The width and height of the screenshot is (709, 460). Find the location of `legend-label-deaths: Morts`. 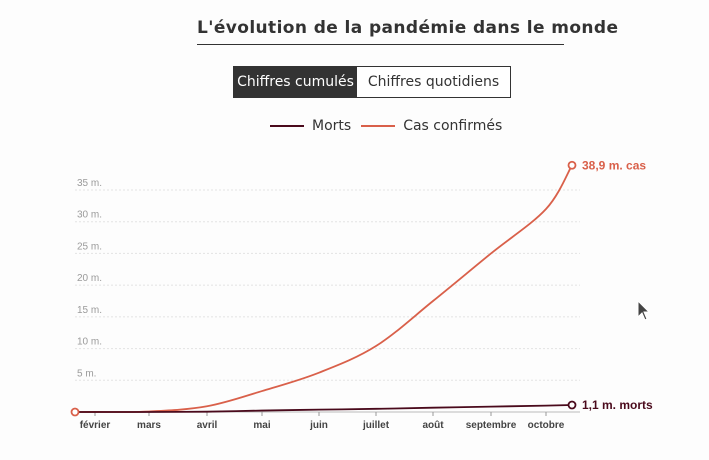

legend-label-deaths: Morts is located at coordinates (332, 126).